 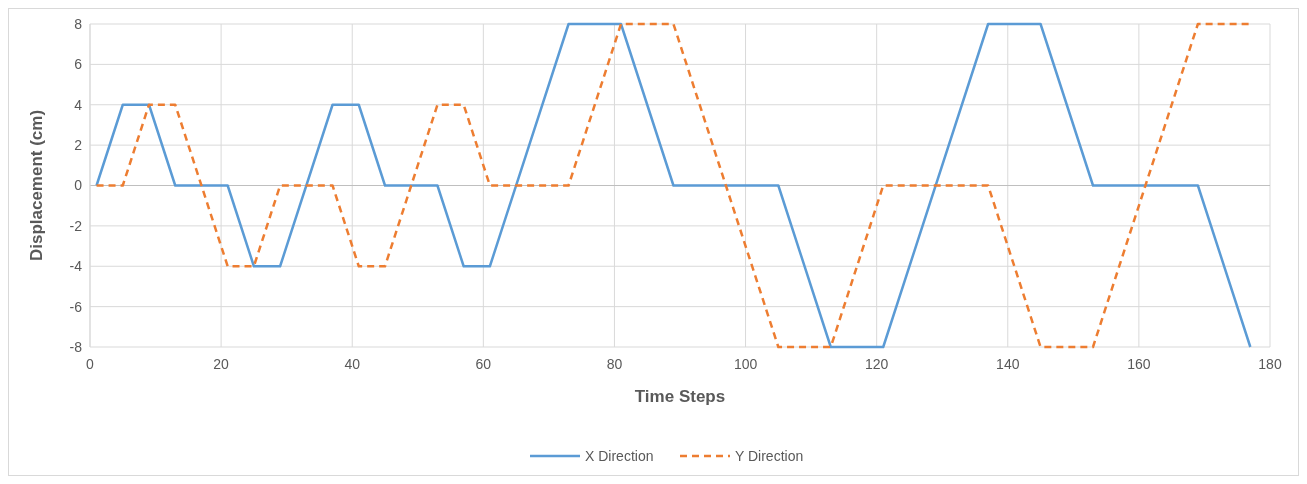 What do you see at coordinates (78, 145) in the screenshot?
I see `y-tick-label: 2` at bounding box center [78, 145].